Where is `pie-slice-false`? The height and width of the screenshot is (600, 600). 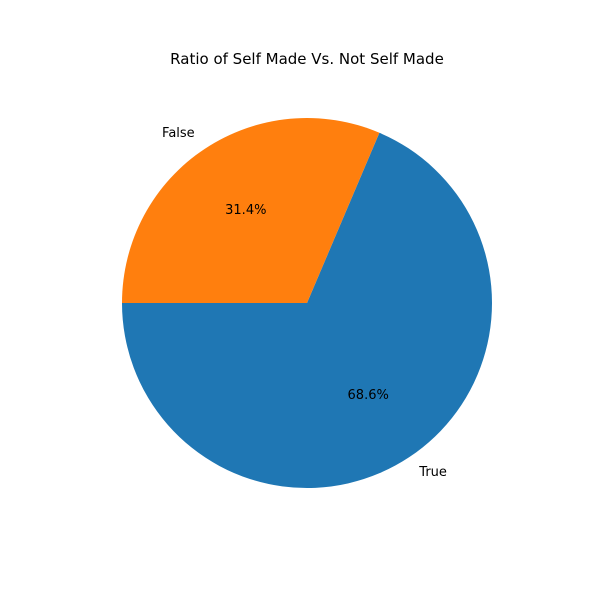 pie-slice-false is located at coordinates (251, 210).